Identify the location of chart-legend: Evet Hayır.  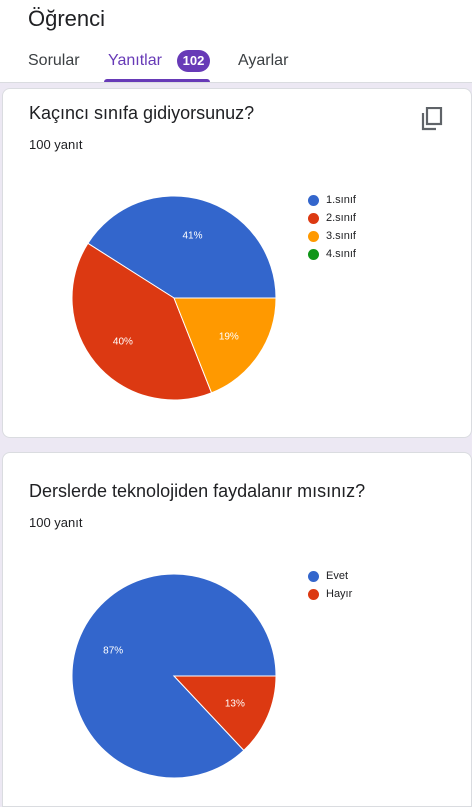
(330, 585).